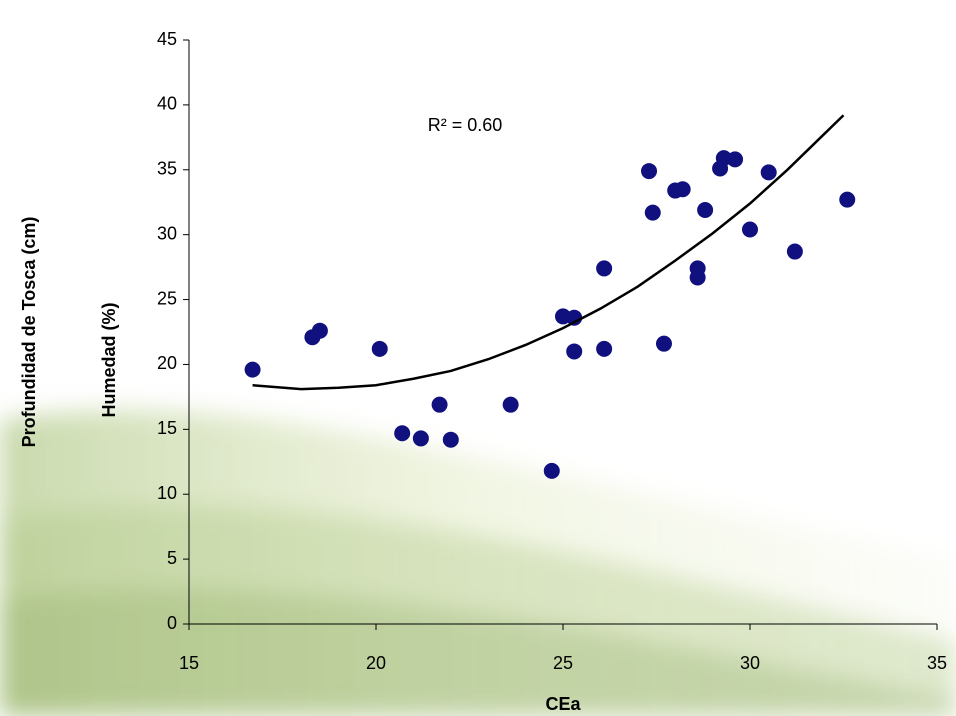  I want to click on y-tick-label: 15, so click(167, 428).